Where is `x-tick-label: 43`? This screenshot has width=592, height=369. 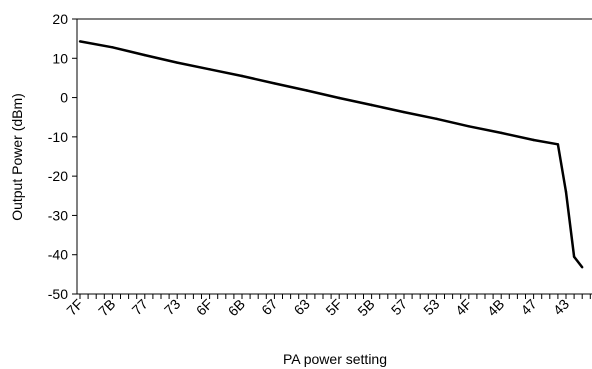 x-tick-label: 43 is located at coordinates (561, 307).